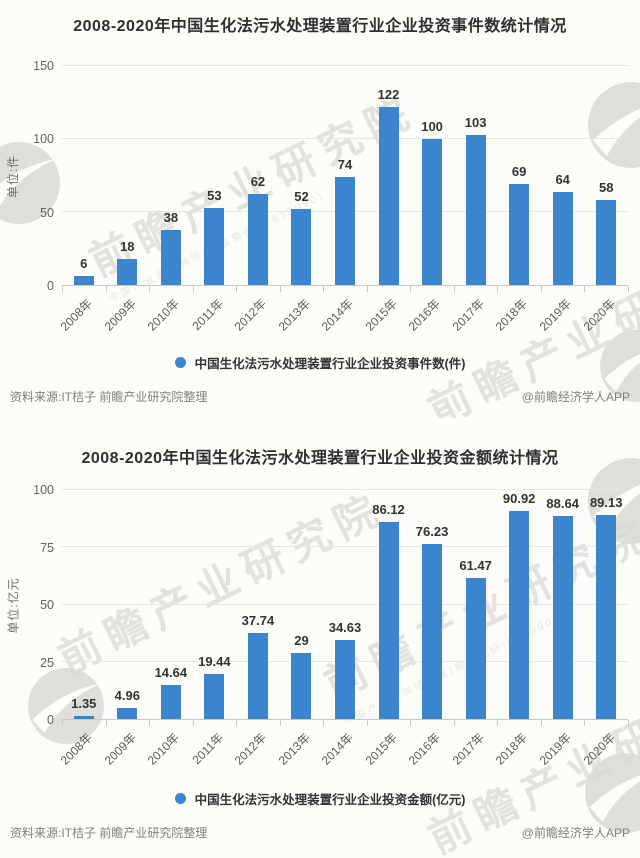  I want to click on data-source-text: 资料来源:IT桔子 前瞻产业研究院整理, so click(109, 833).